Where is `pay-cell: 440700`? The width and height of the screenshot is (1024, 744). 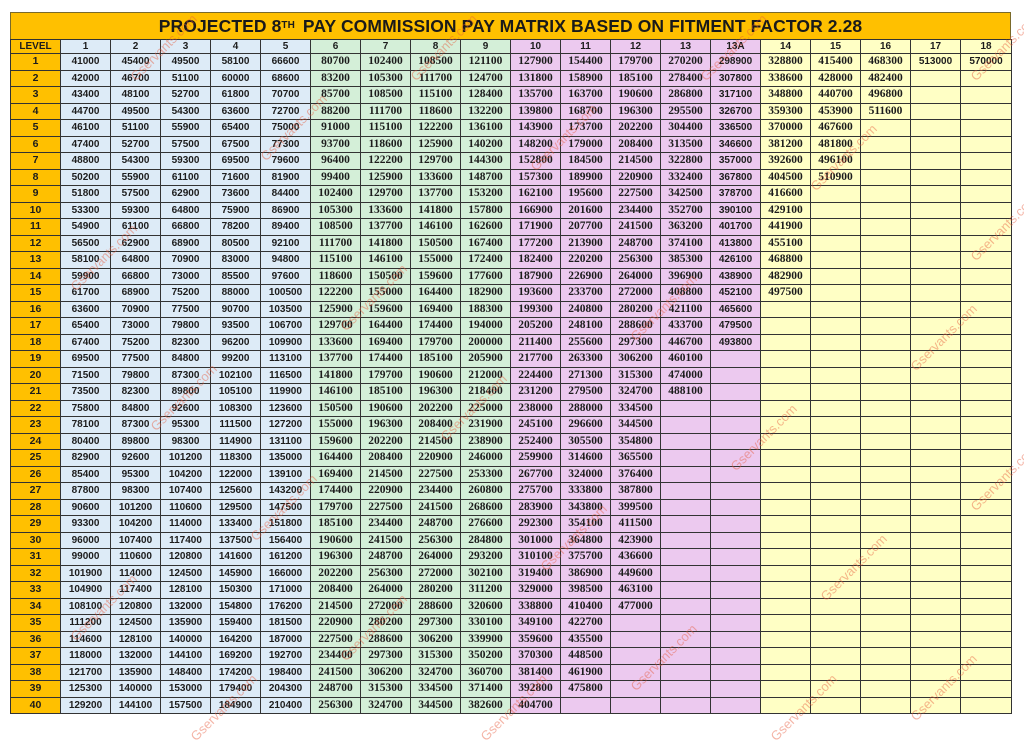 pay-cell: 440700 is located at coordinates (835, 95).